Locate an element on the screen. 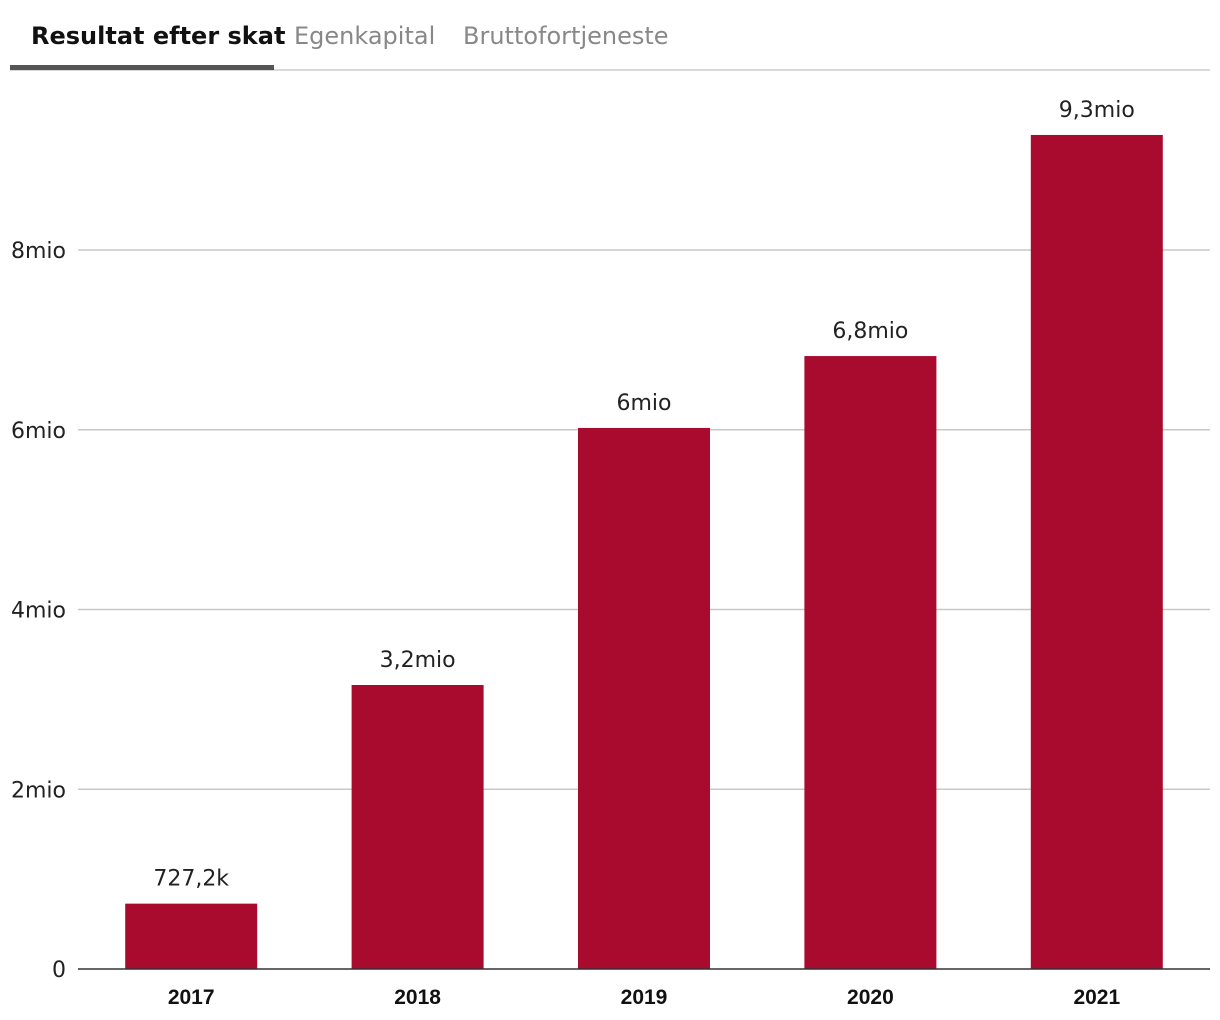 The height and width of the screenshot is (1020, 1220). bar-2021 is located at coordinates (1096, 551).